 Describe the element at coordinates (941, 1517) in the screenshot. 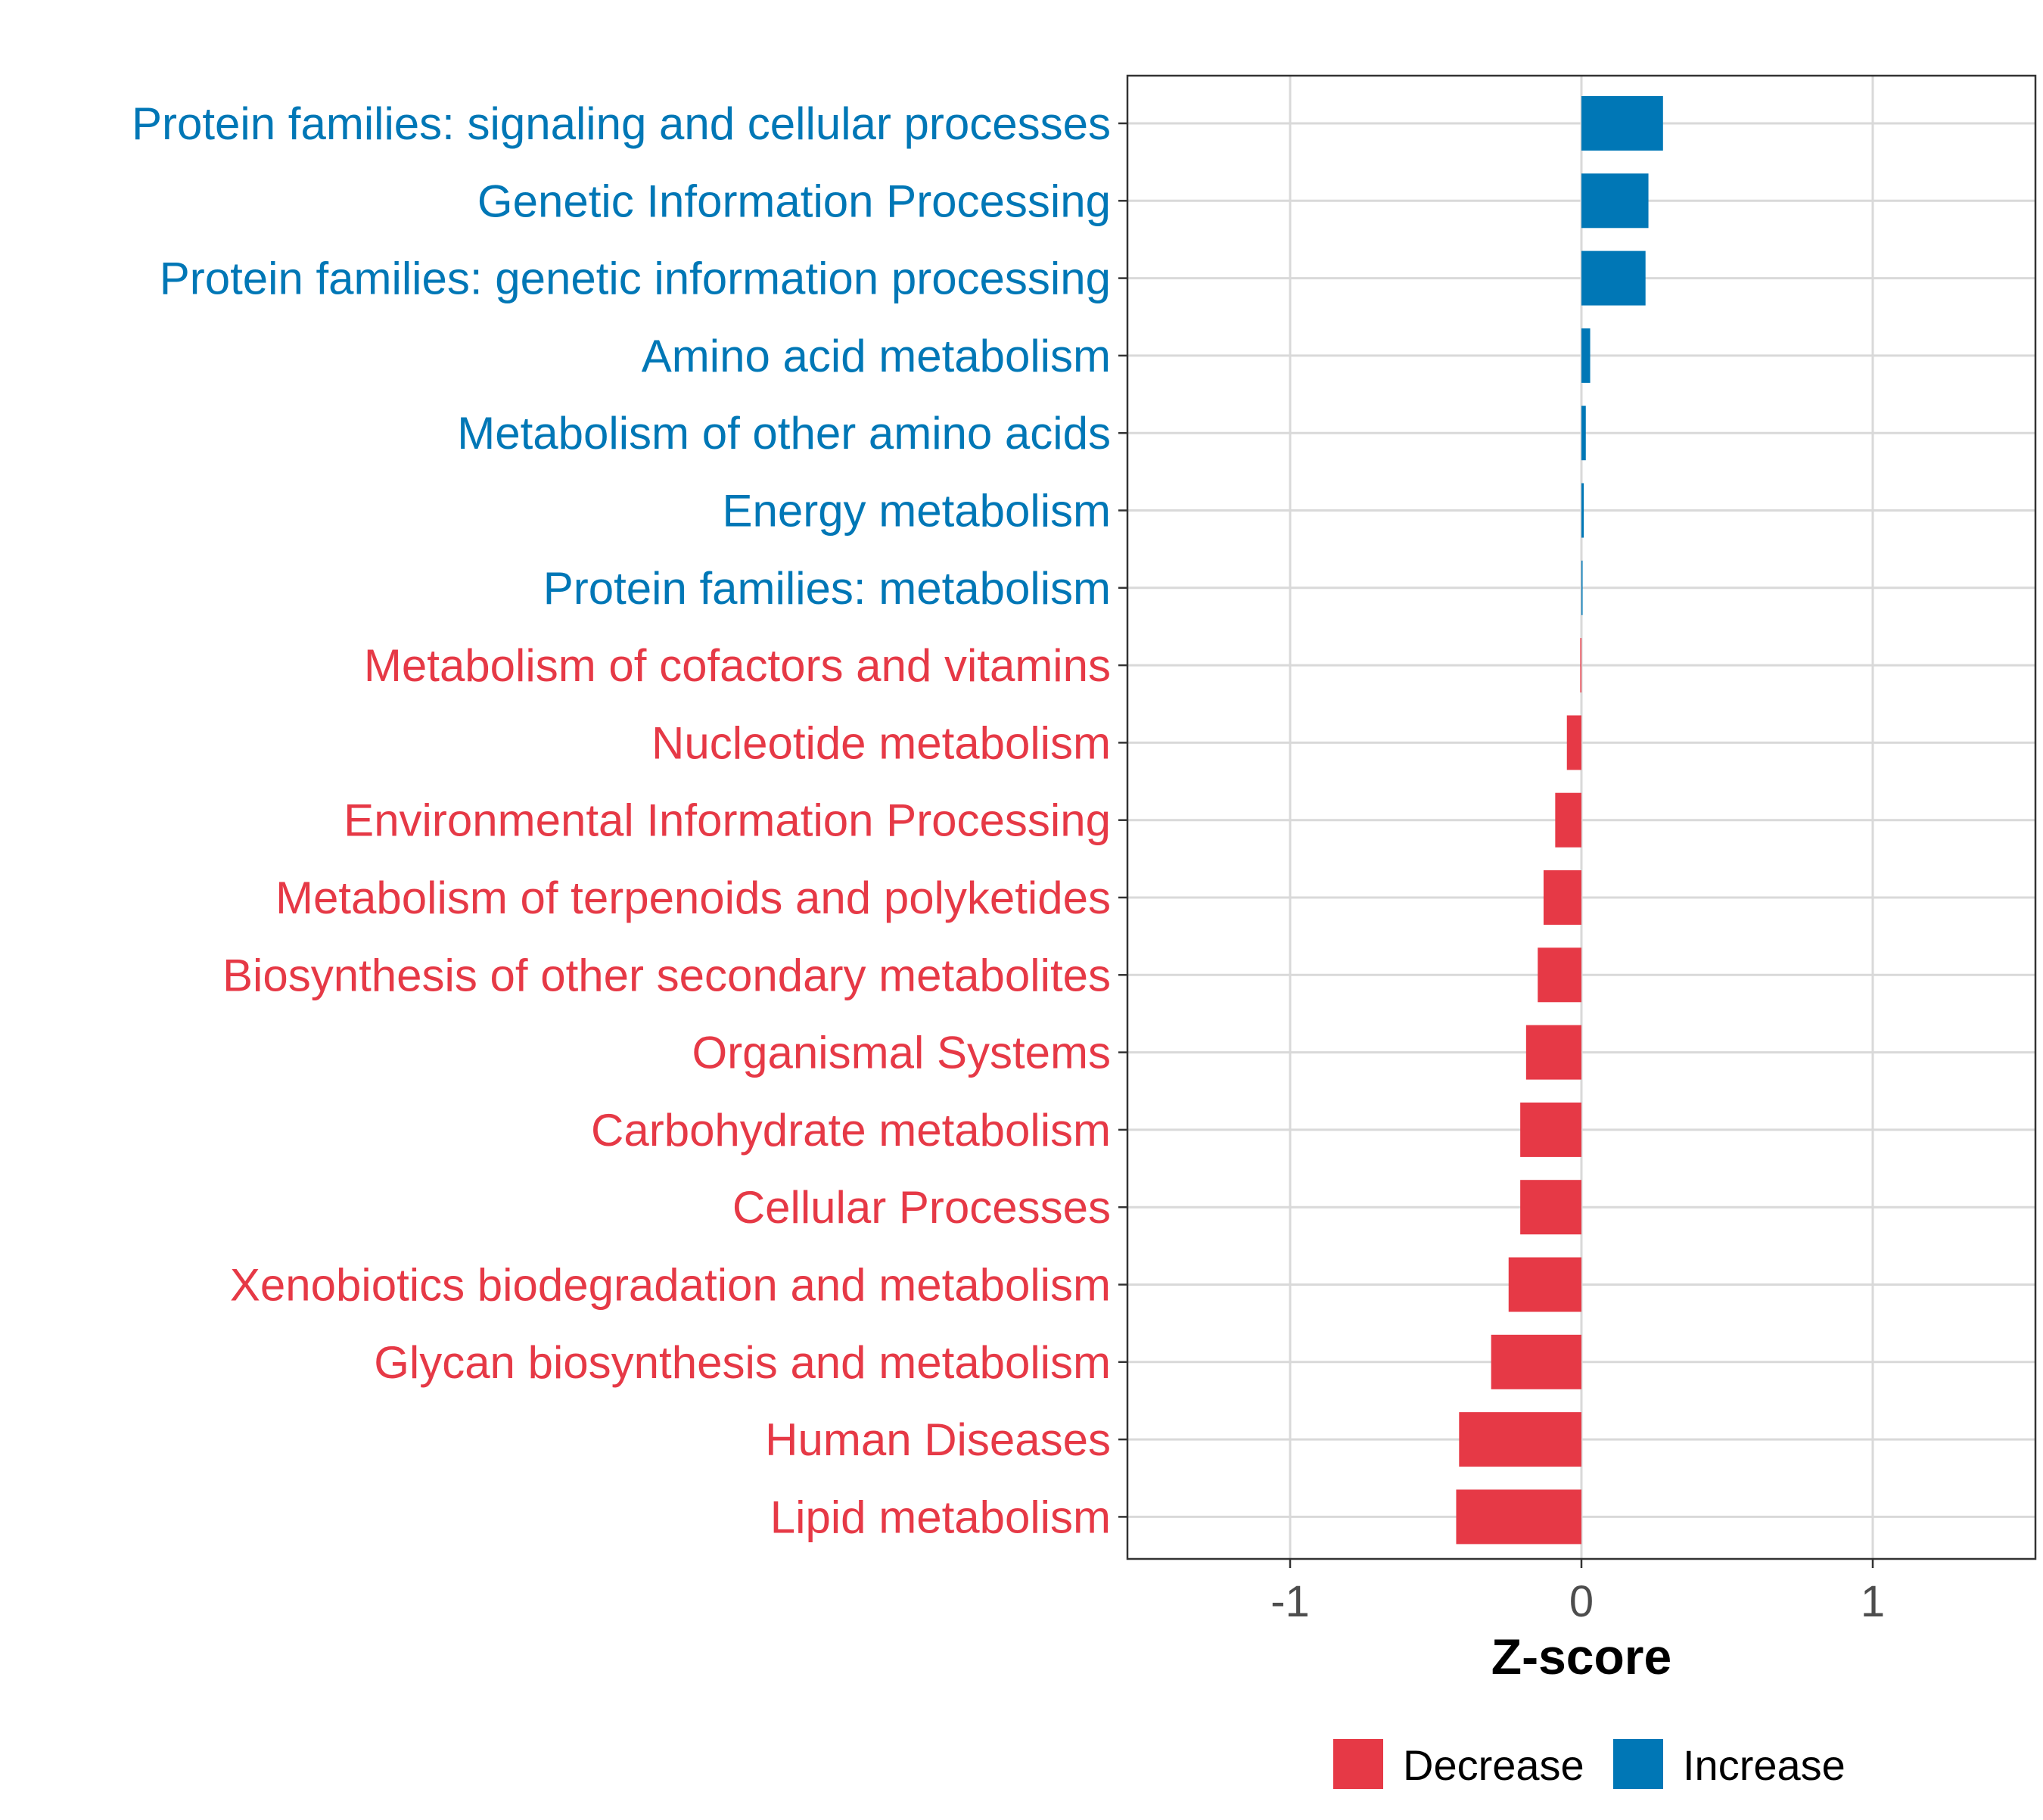

I see `category-label: Lipid metabolism` at that location.